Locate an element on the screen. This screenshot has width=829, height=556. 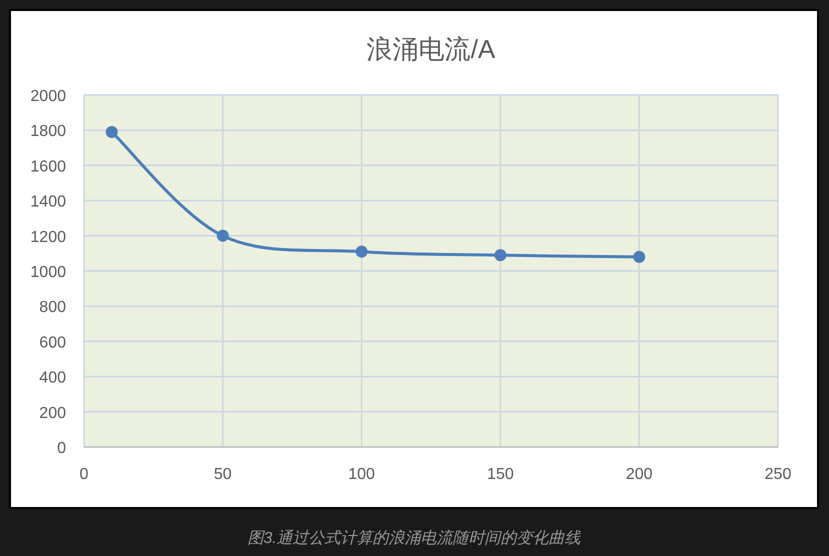
chart-title: 浪涌电流/A is located at coordinates (431, 49).